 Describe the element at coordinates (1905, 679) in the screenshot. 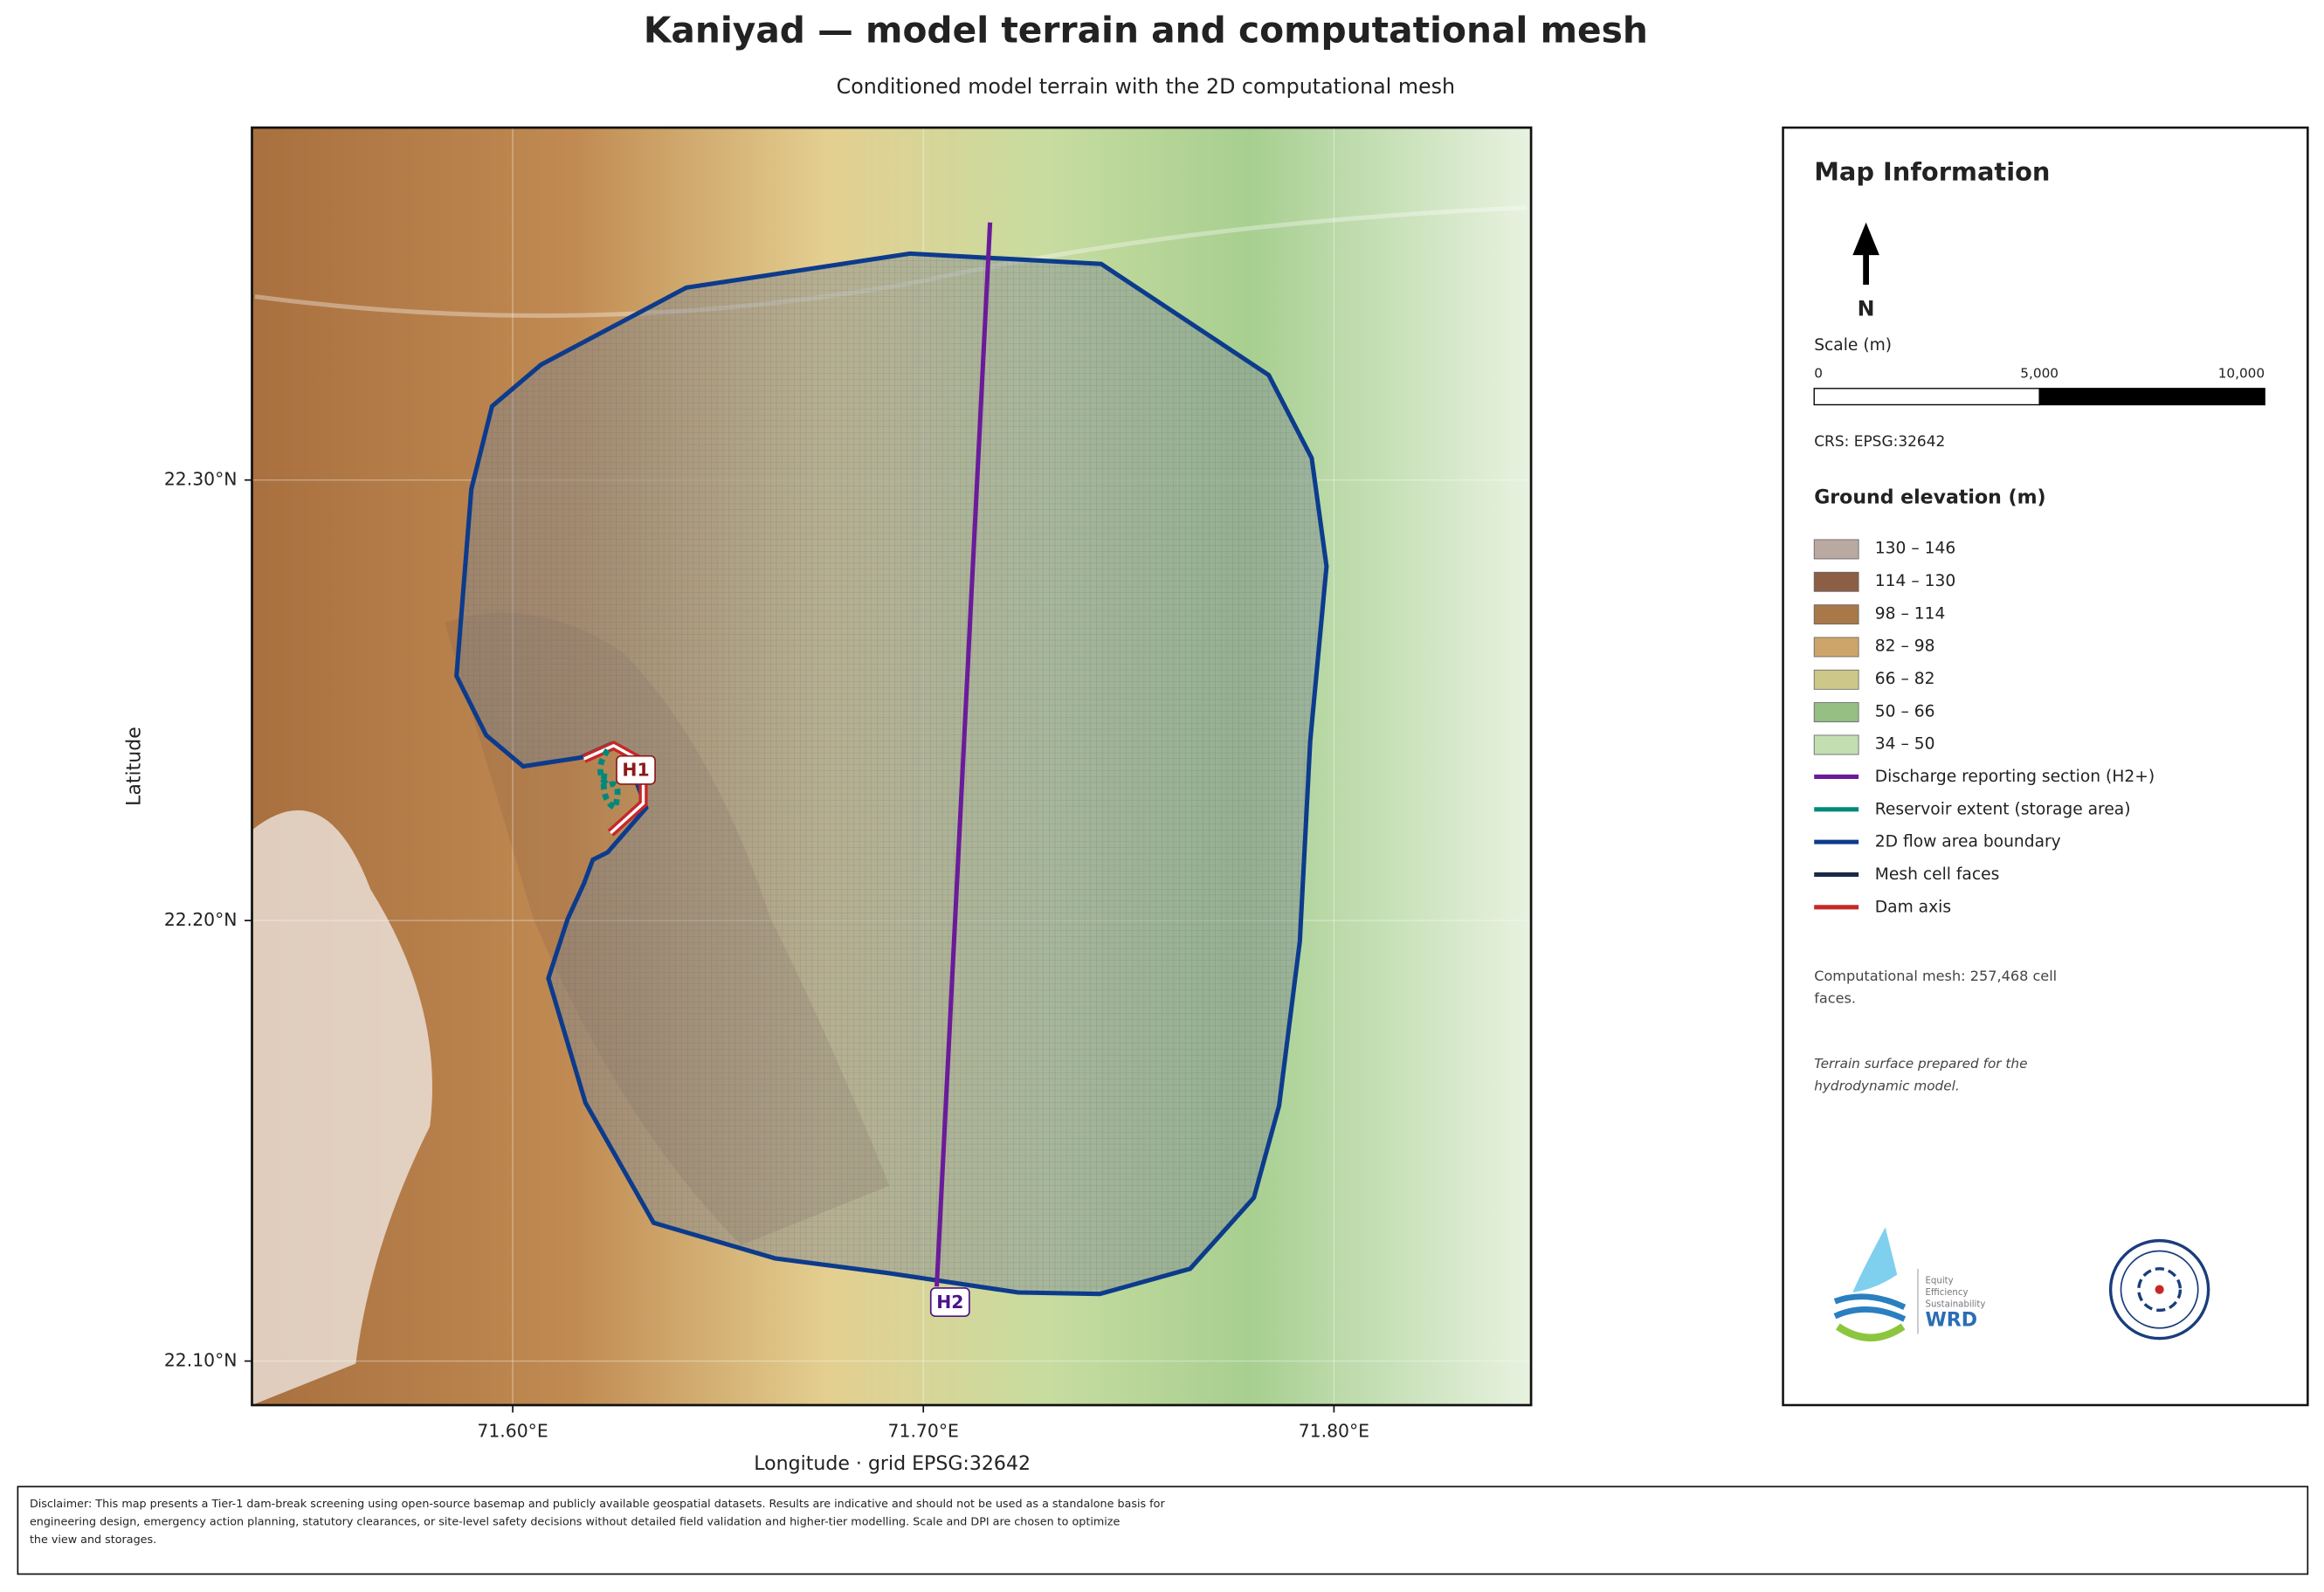

I see `legend-label: 66 – 82` at that location.